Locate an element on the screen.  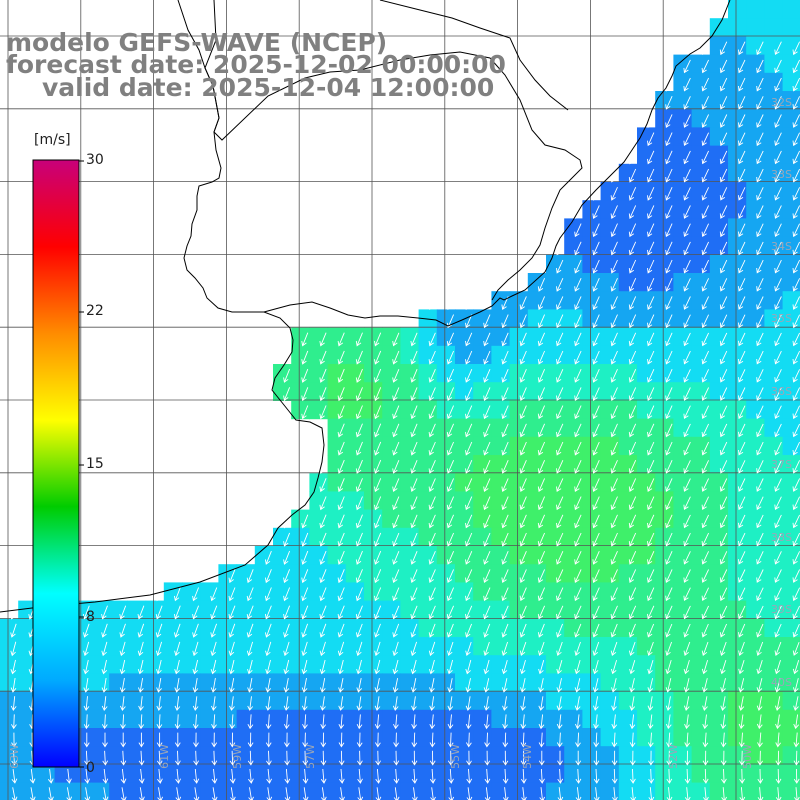
lon-label: 57W is located at coordinates (310, 756).